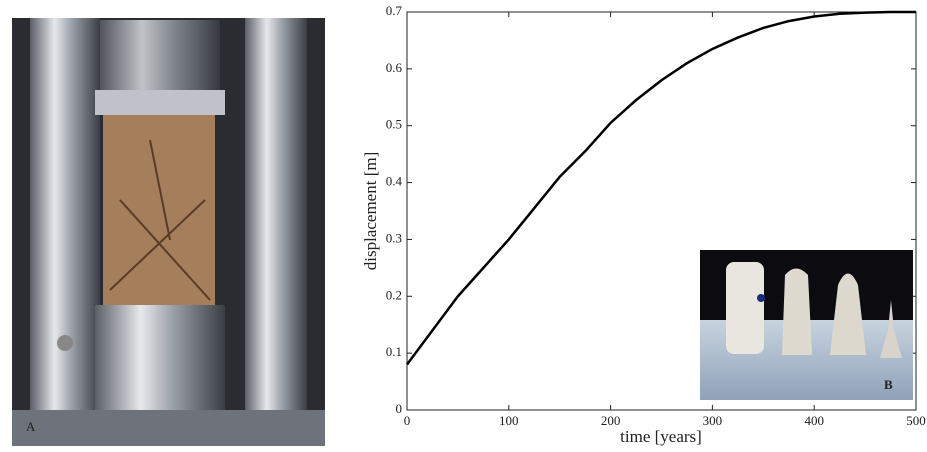 This screenshot has height=452, width=927. I want to click on y-tick-label: 0.2, so click(394, 294).